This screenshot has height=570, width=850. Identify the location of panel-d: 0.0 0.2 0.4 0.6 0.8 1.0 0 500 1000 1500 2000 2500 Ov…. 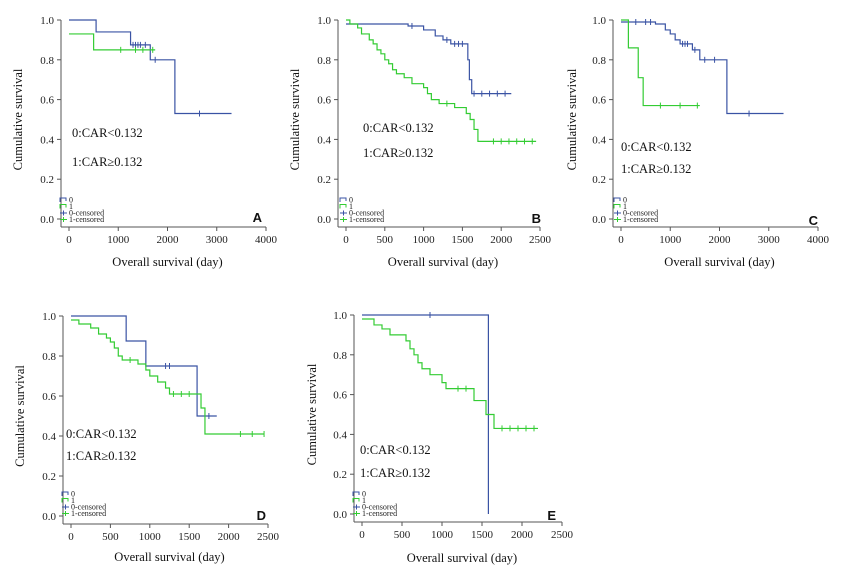
(146, 437).